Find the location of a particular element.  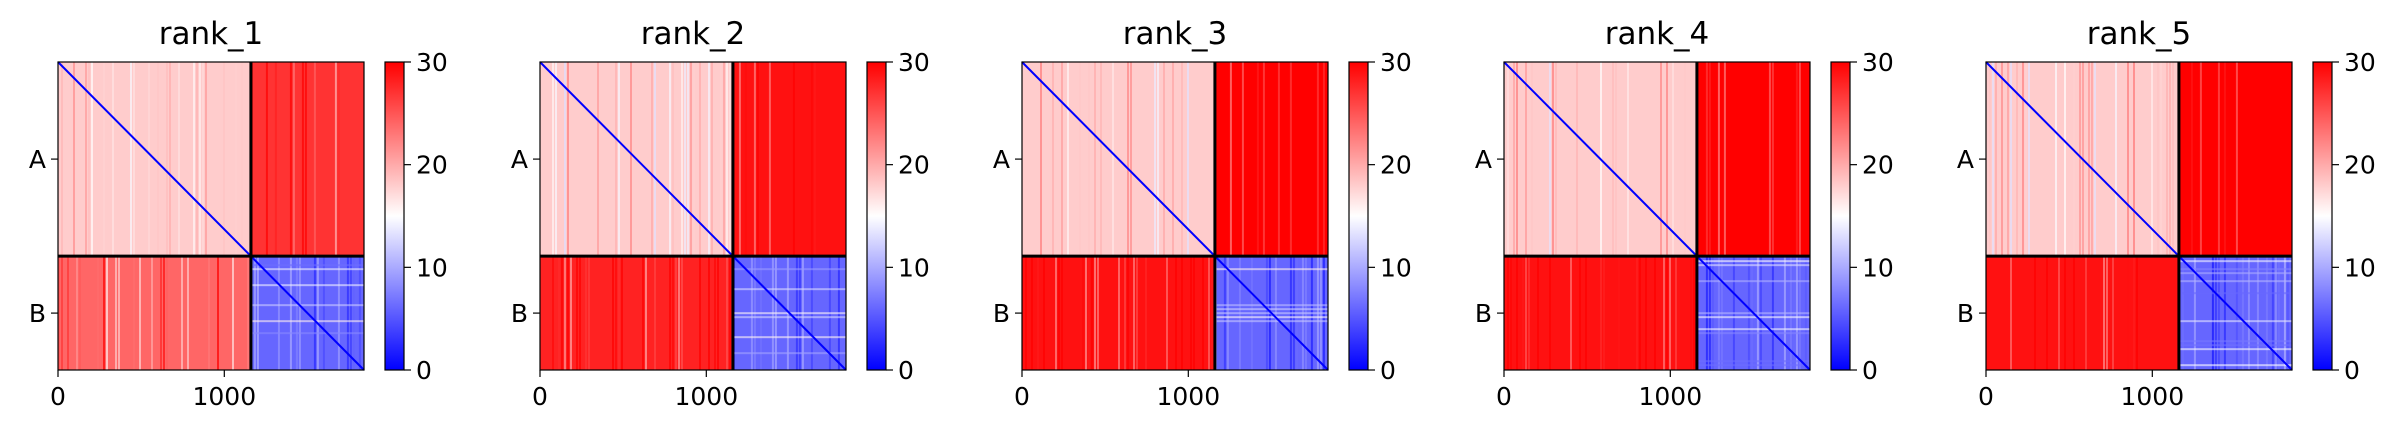

diagonal-line is located at coordinates (693, 216).